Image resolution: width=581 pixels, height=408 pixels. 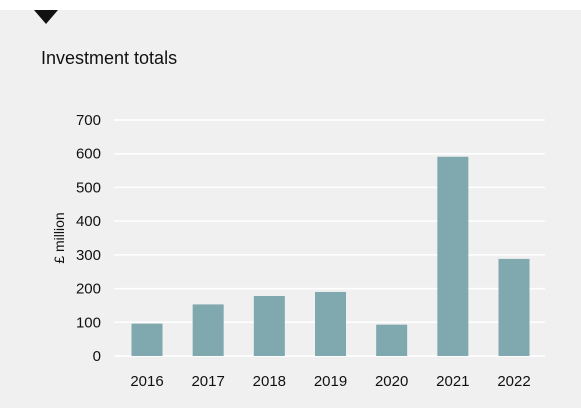 I want to click on y-tick-label: 400, so click(x=88, y=221).